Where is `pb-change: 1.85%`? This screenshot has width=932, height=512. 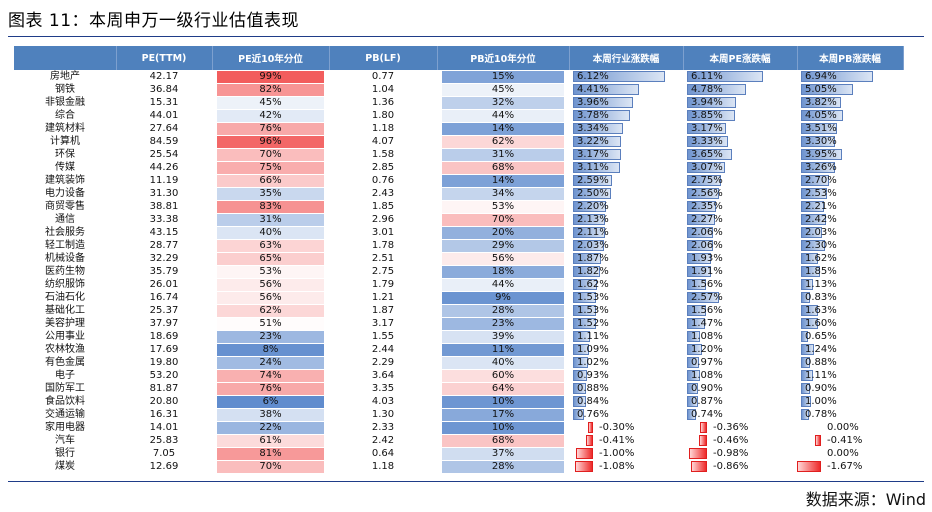 pb-change: 1.85% is located at coordinates (850, 271).